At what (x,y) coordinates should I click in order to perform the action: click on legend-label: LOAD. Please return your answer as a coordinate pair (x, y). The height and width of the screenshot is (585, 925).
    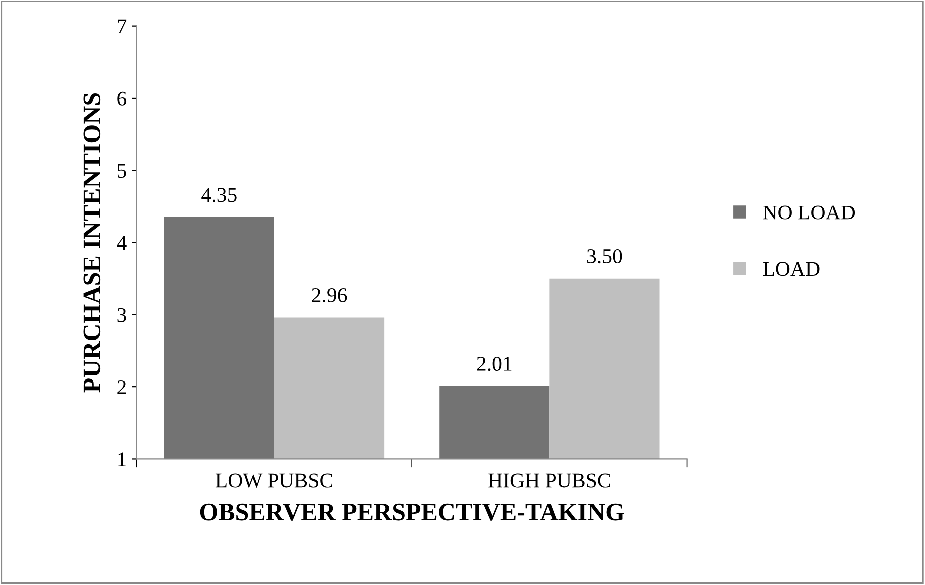
    Looking at the image, I should click on (791, 269).